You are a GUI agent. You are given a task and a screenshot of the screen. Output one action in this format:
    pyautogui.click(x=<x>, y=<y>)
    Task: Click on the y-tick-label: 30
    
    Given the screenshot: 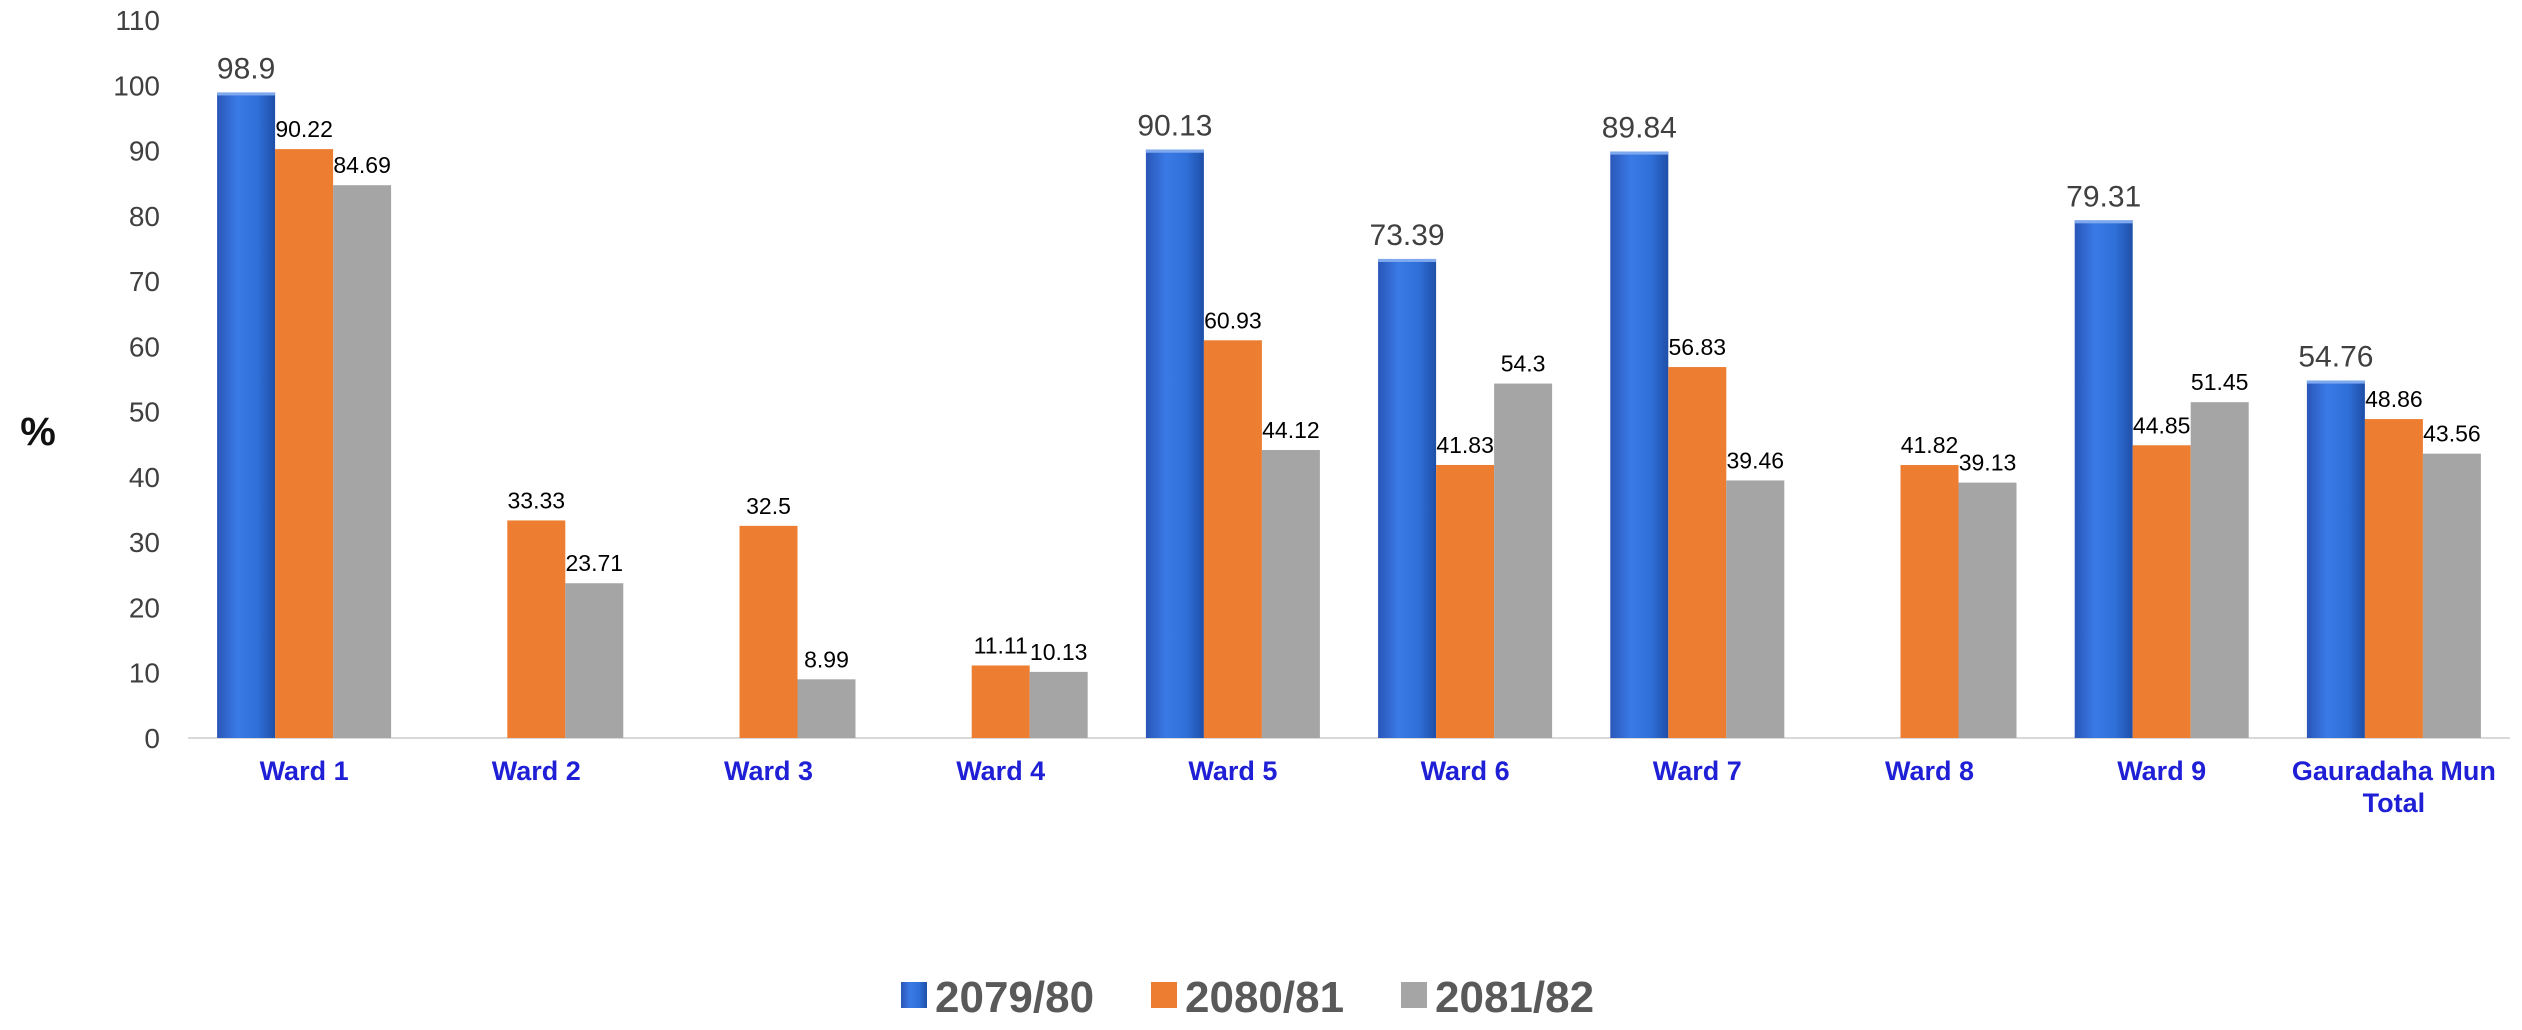 What is the action you would take?
    pyautogui.click(x=144, y=542)
    